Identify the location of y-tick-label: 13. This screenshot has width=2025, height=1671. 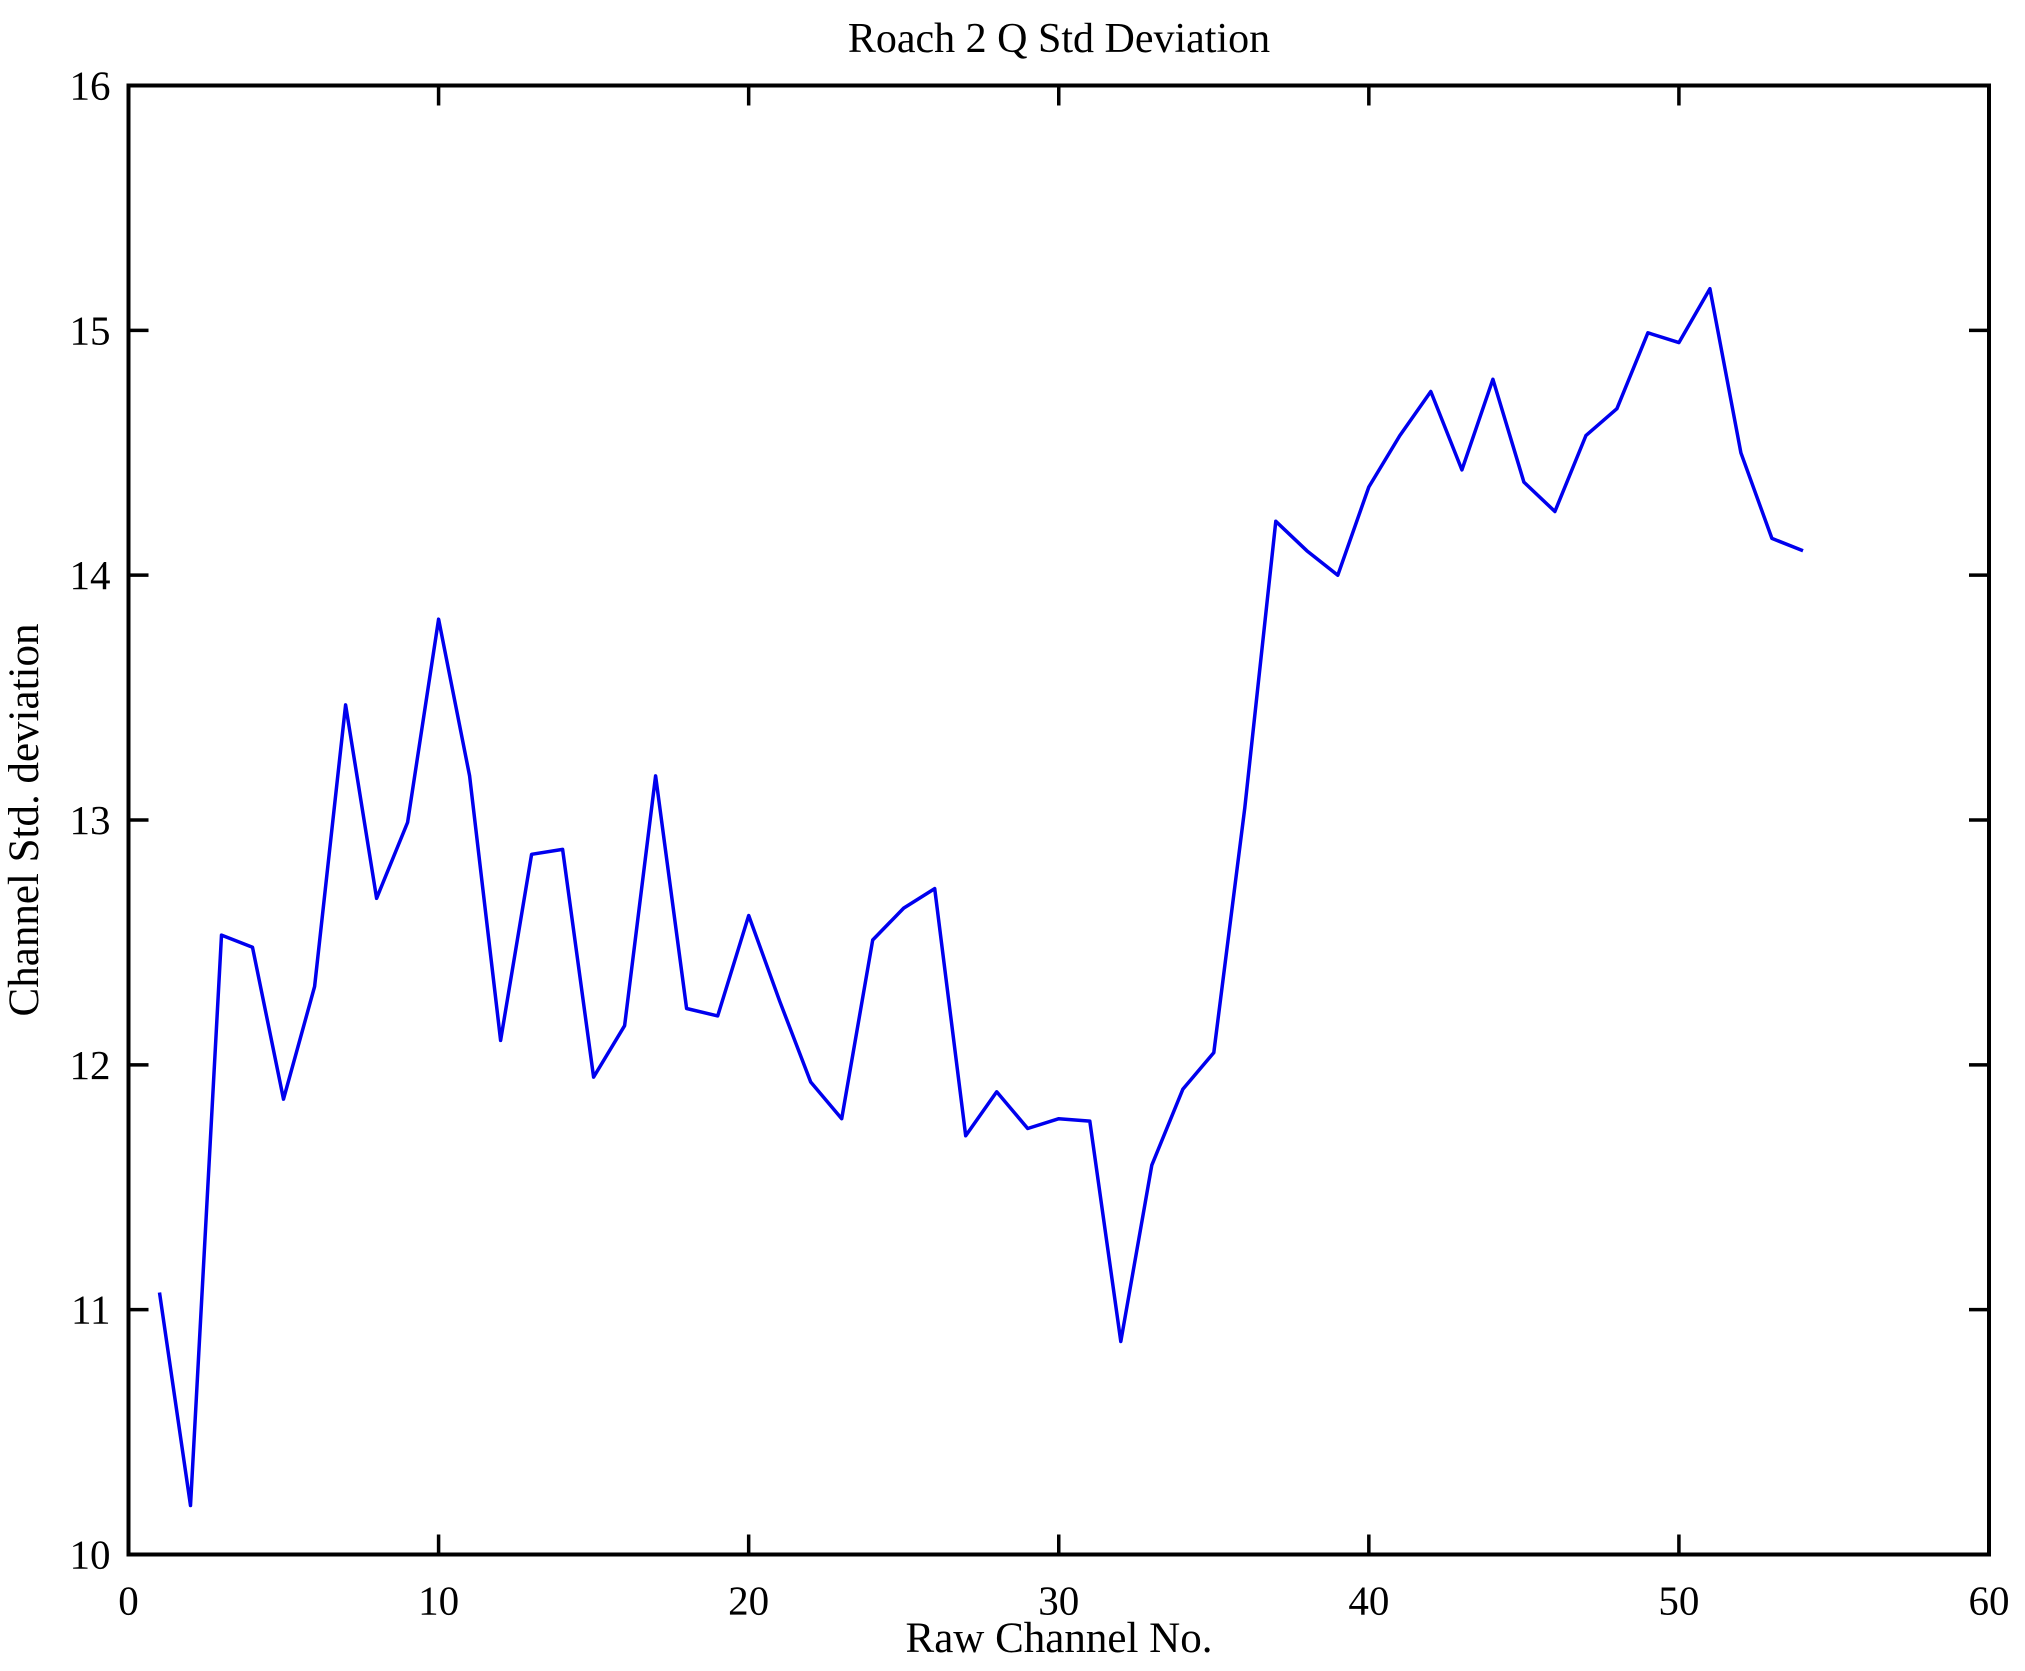
(90, 820).